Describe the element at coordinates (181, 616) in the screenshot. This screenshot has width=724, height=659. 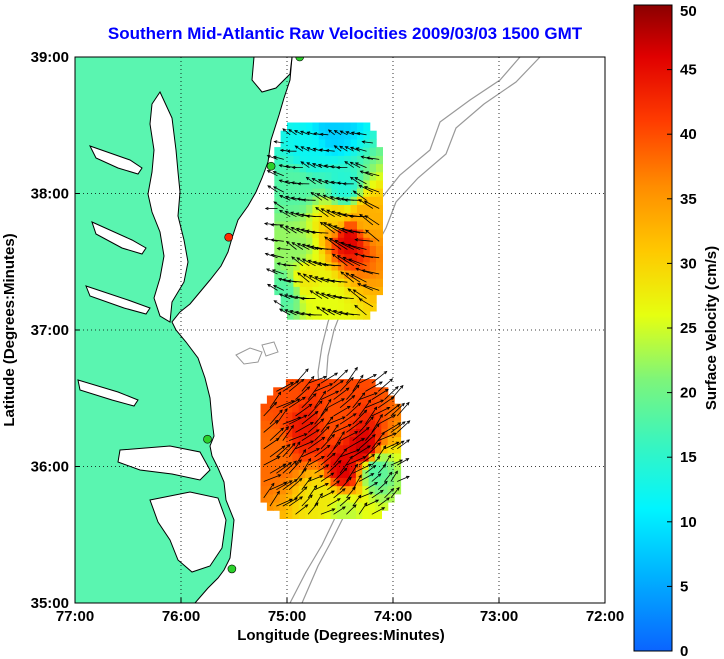
I see `x-tick-label: 76:00` at that location.